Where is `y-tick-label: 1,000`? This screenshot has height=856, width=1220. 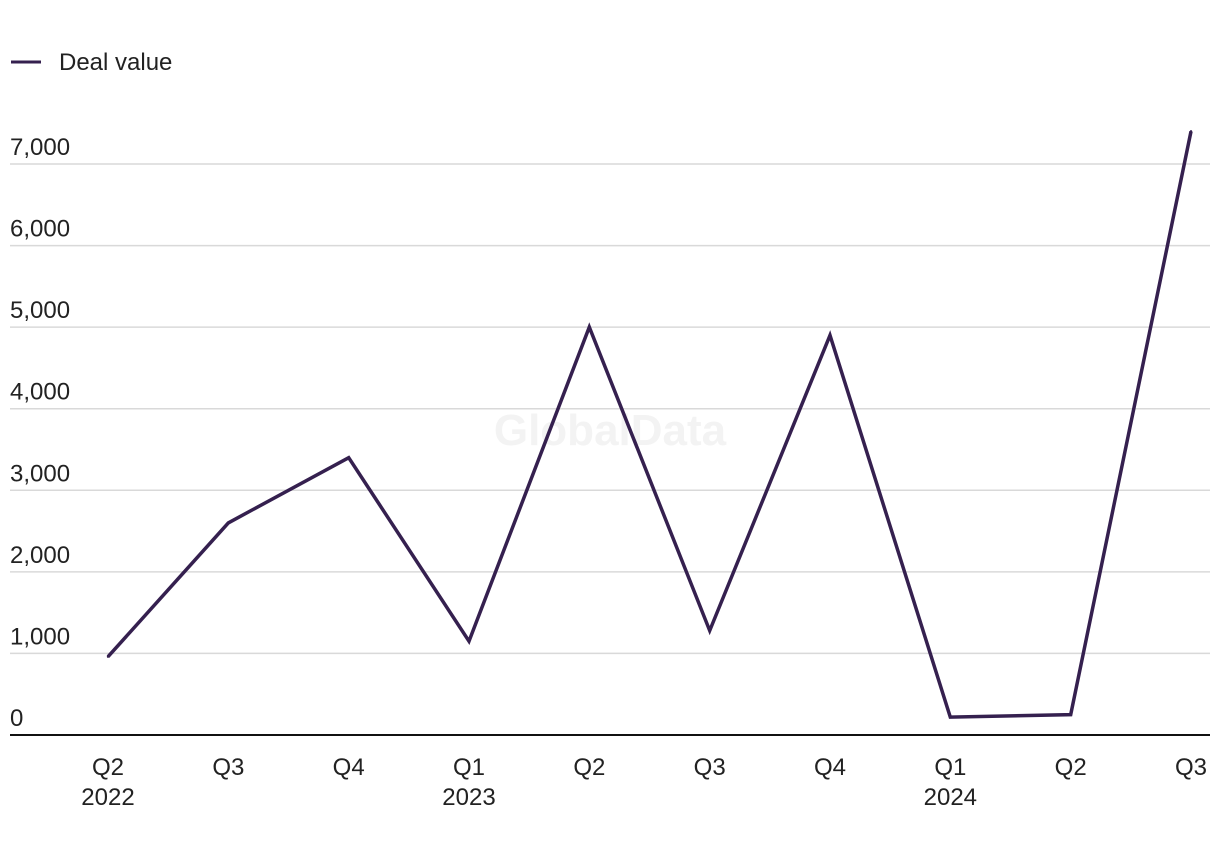
y-tick-label: 1,000 is located at coordinates (40, 636).